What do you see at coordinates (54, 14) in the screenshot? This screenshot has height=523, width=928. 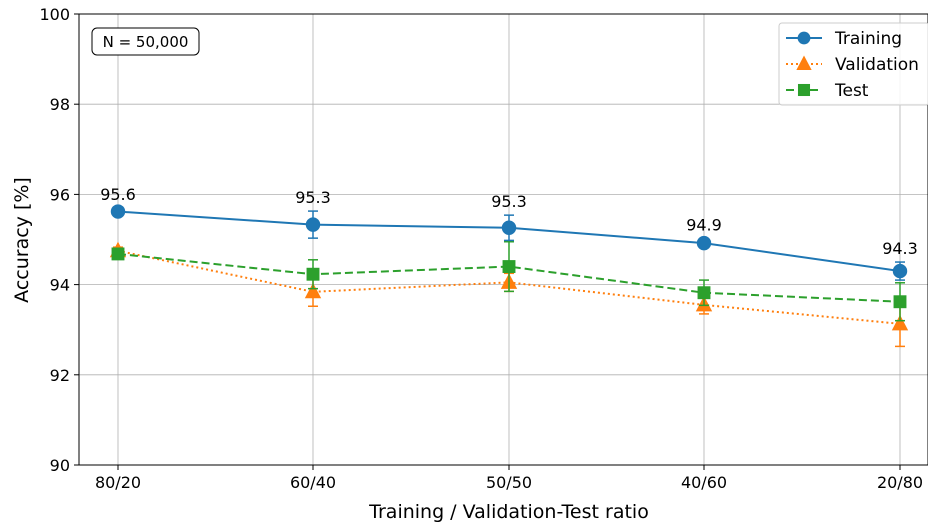 I see `y-tick-label: 100` at bounding box center [54, 14].